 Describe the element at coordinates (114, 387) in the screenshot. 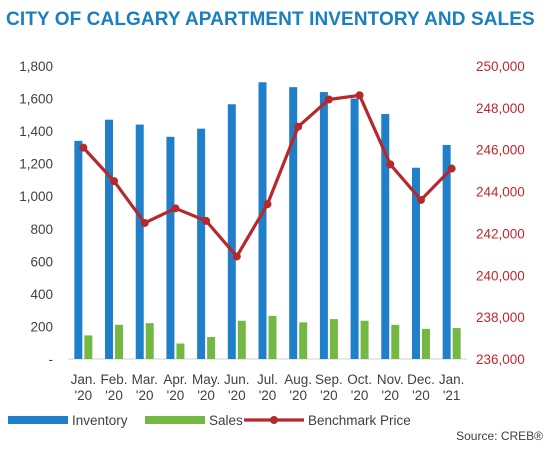

I see `x-axis-tick-label: Feb. '20` at that location.